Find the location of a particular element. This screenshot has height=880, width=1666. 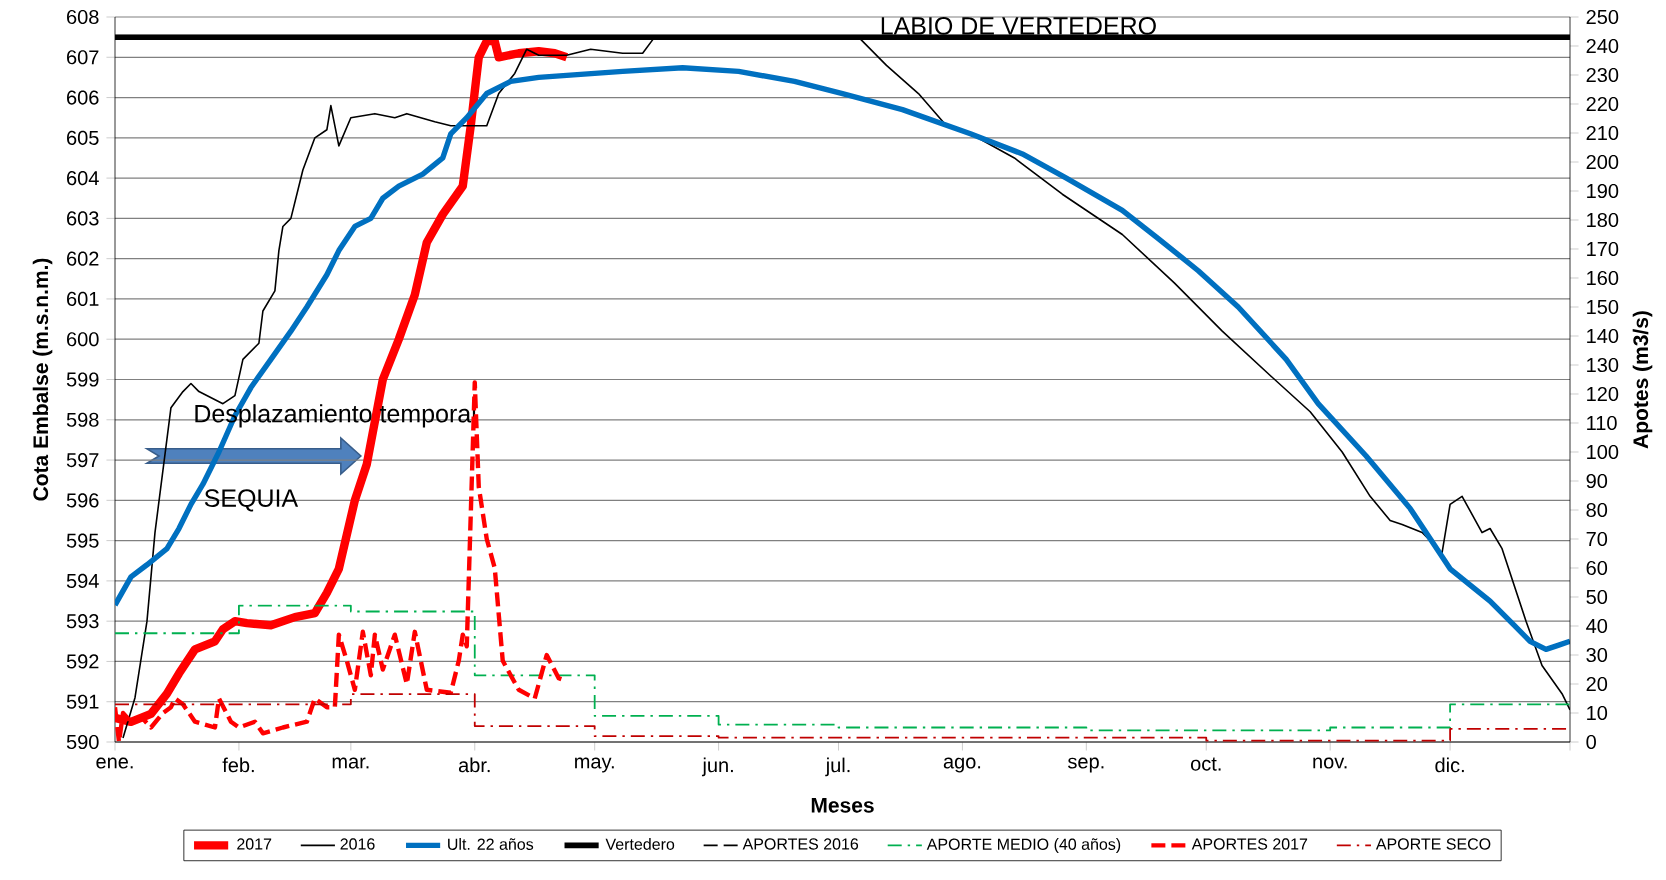

x-tick-label: nov. is located at coordinates (1330, 763).